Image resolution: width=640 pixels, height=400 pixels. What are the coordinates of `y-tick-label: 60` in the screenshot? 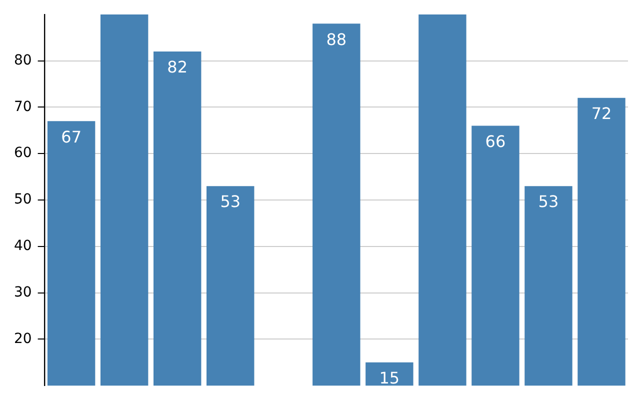 It's located at (23, 153).